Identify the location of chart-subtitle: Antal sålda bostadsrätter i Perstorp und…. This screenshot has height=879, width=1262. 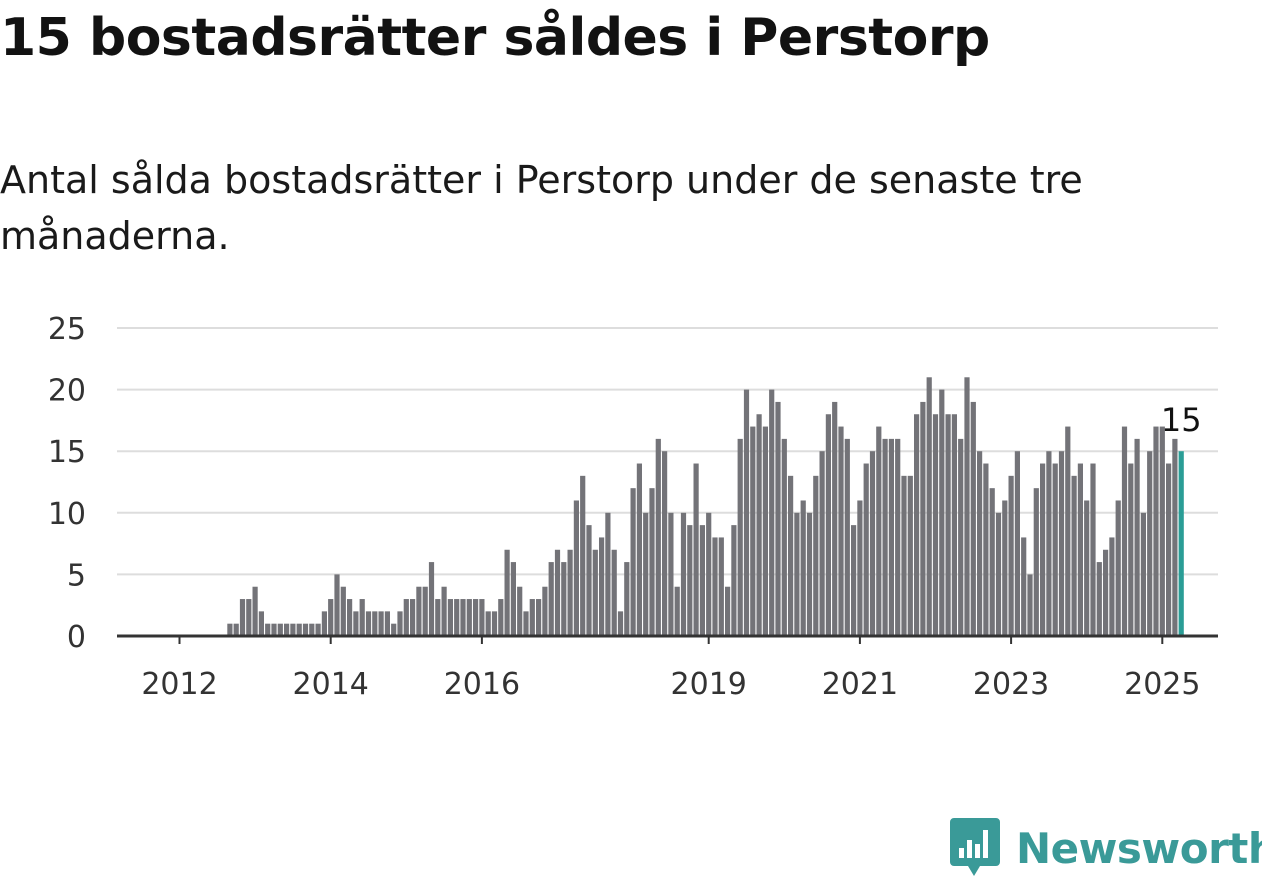
(541, 208).